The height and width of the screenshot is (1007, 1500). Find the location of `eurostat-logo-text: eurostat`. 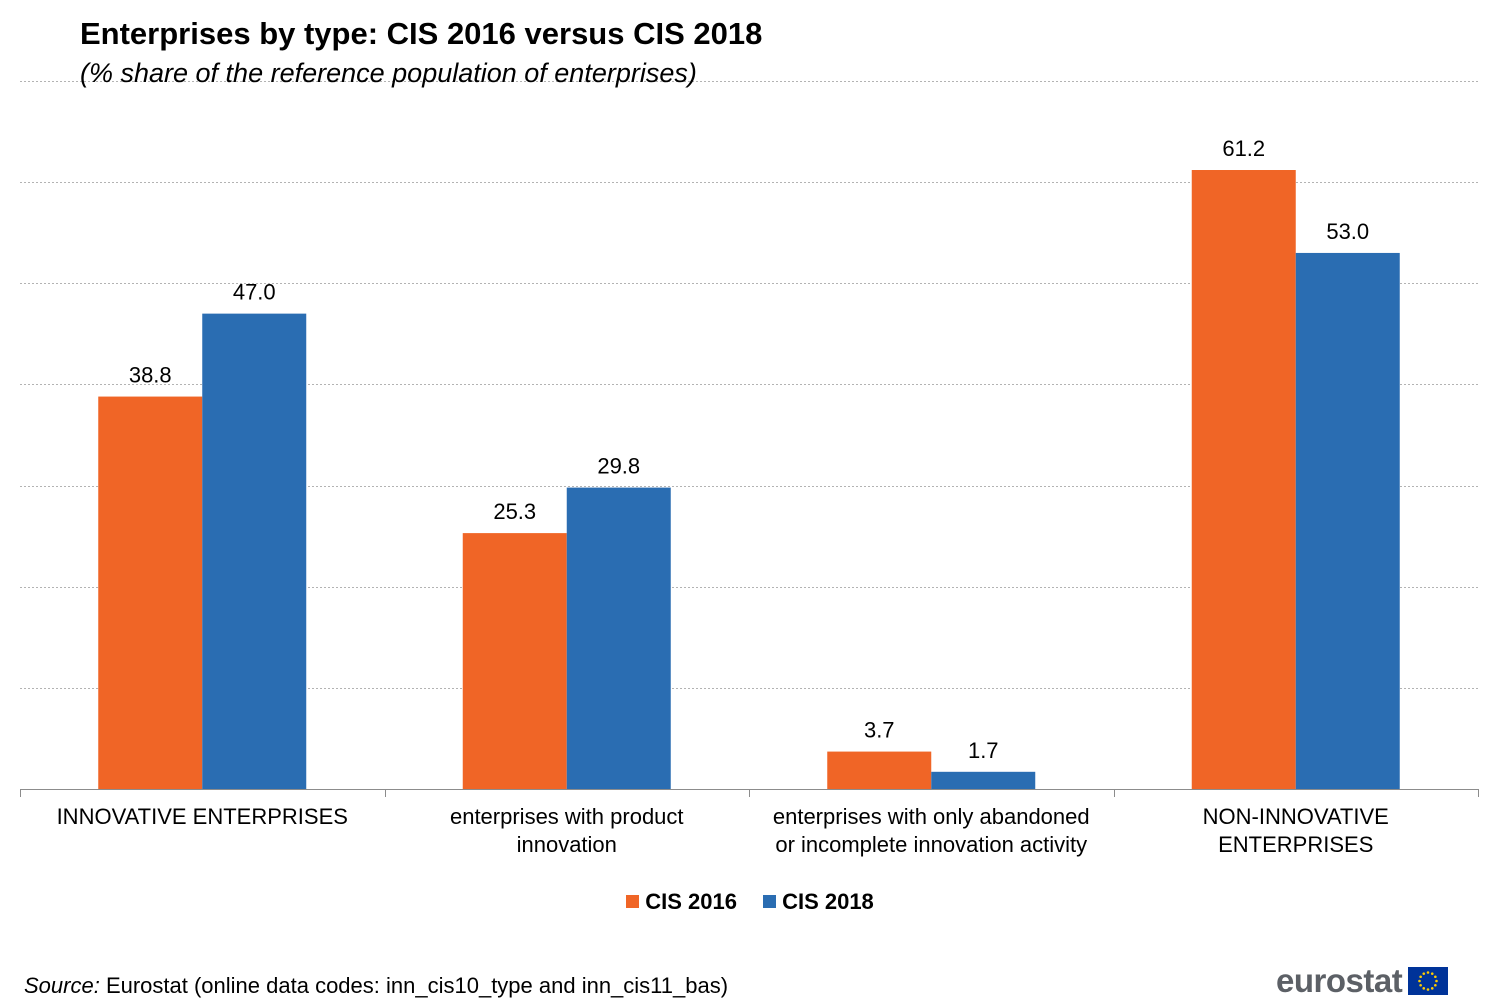

eurostat-logo-text: eurostat is located at coordinates (1339, 980).